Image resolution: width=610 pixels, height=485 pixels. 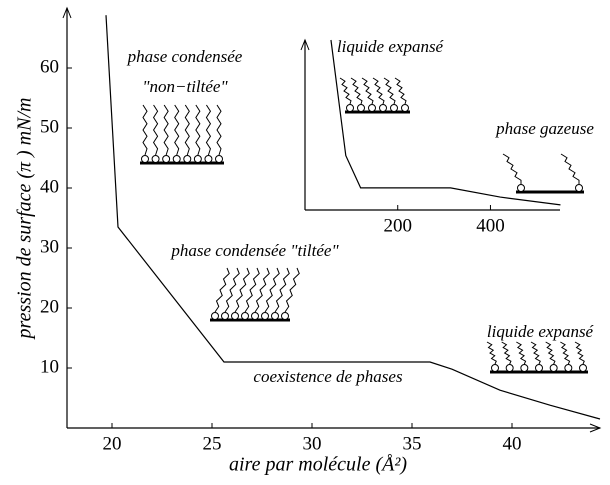 I want to click on x-tick-label: 20, so click(x=112, y=443).